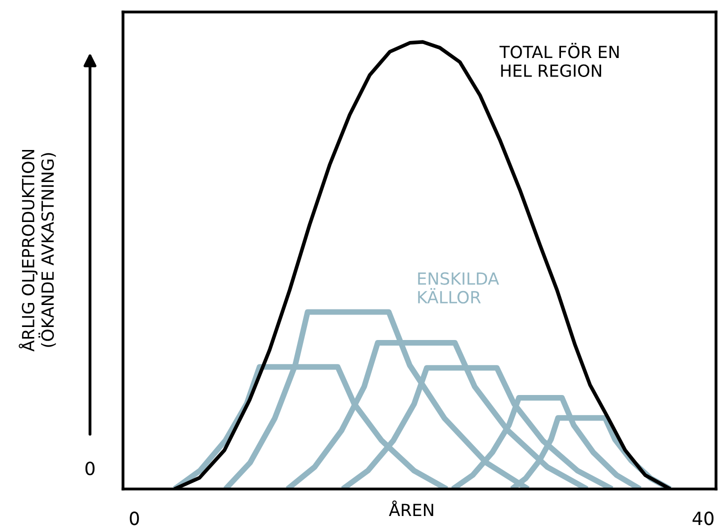 The width and height of the screenshot is (718, 527). What do you see at coordinates (411, 508) in the screenshot?
I see `x-axis-title: ÅREN` at bounding box center [411, 508].